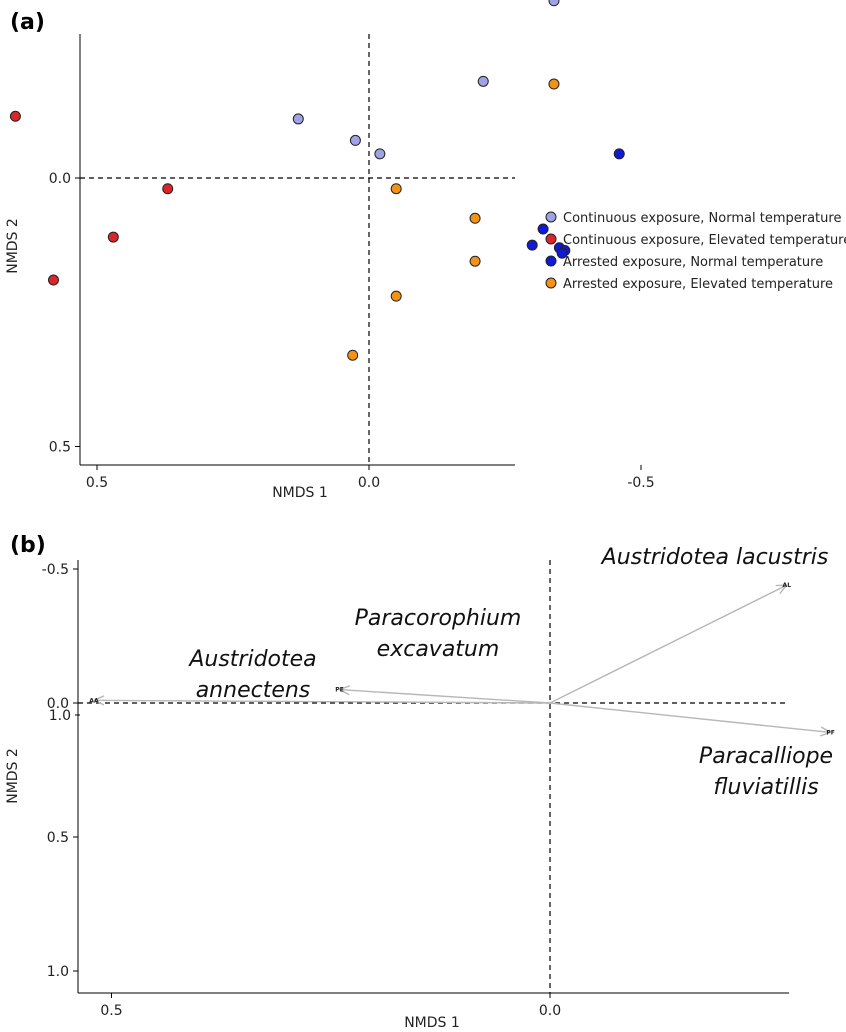  What do you see at coordinates (58, 704) in the screenshot?
I see `panel-b-y-tick-label: 0.0` at bounding box center [58, 704].